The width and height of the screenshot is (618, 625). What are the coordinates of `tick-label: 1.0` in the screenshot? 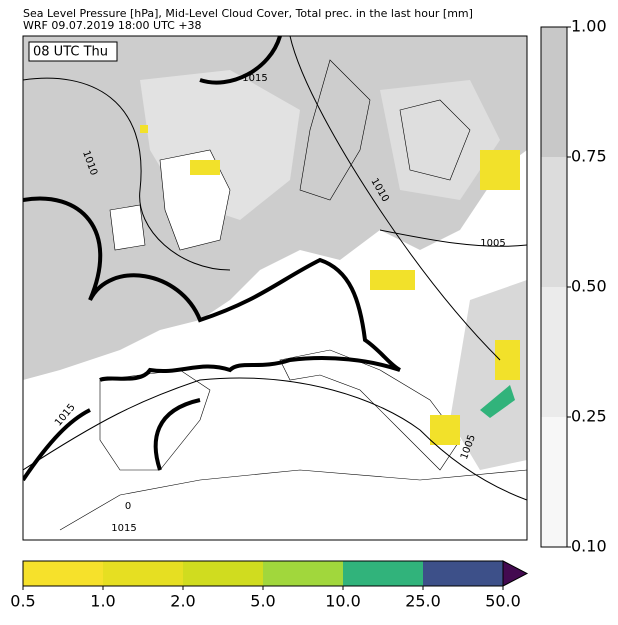 It's located at (102, 601).